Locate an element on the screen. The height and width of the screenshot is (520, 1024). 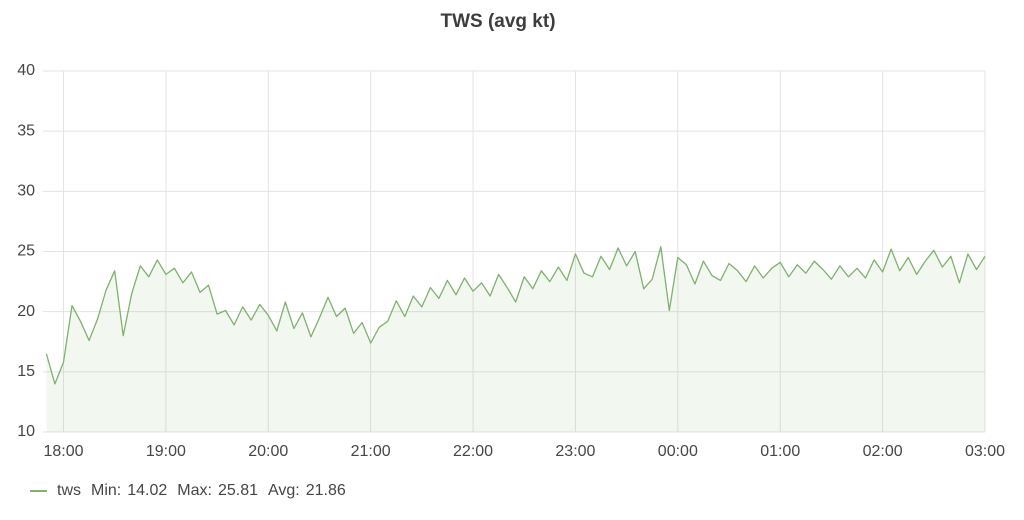
y-tick-label: 30 is located at coordinates (26, 191).